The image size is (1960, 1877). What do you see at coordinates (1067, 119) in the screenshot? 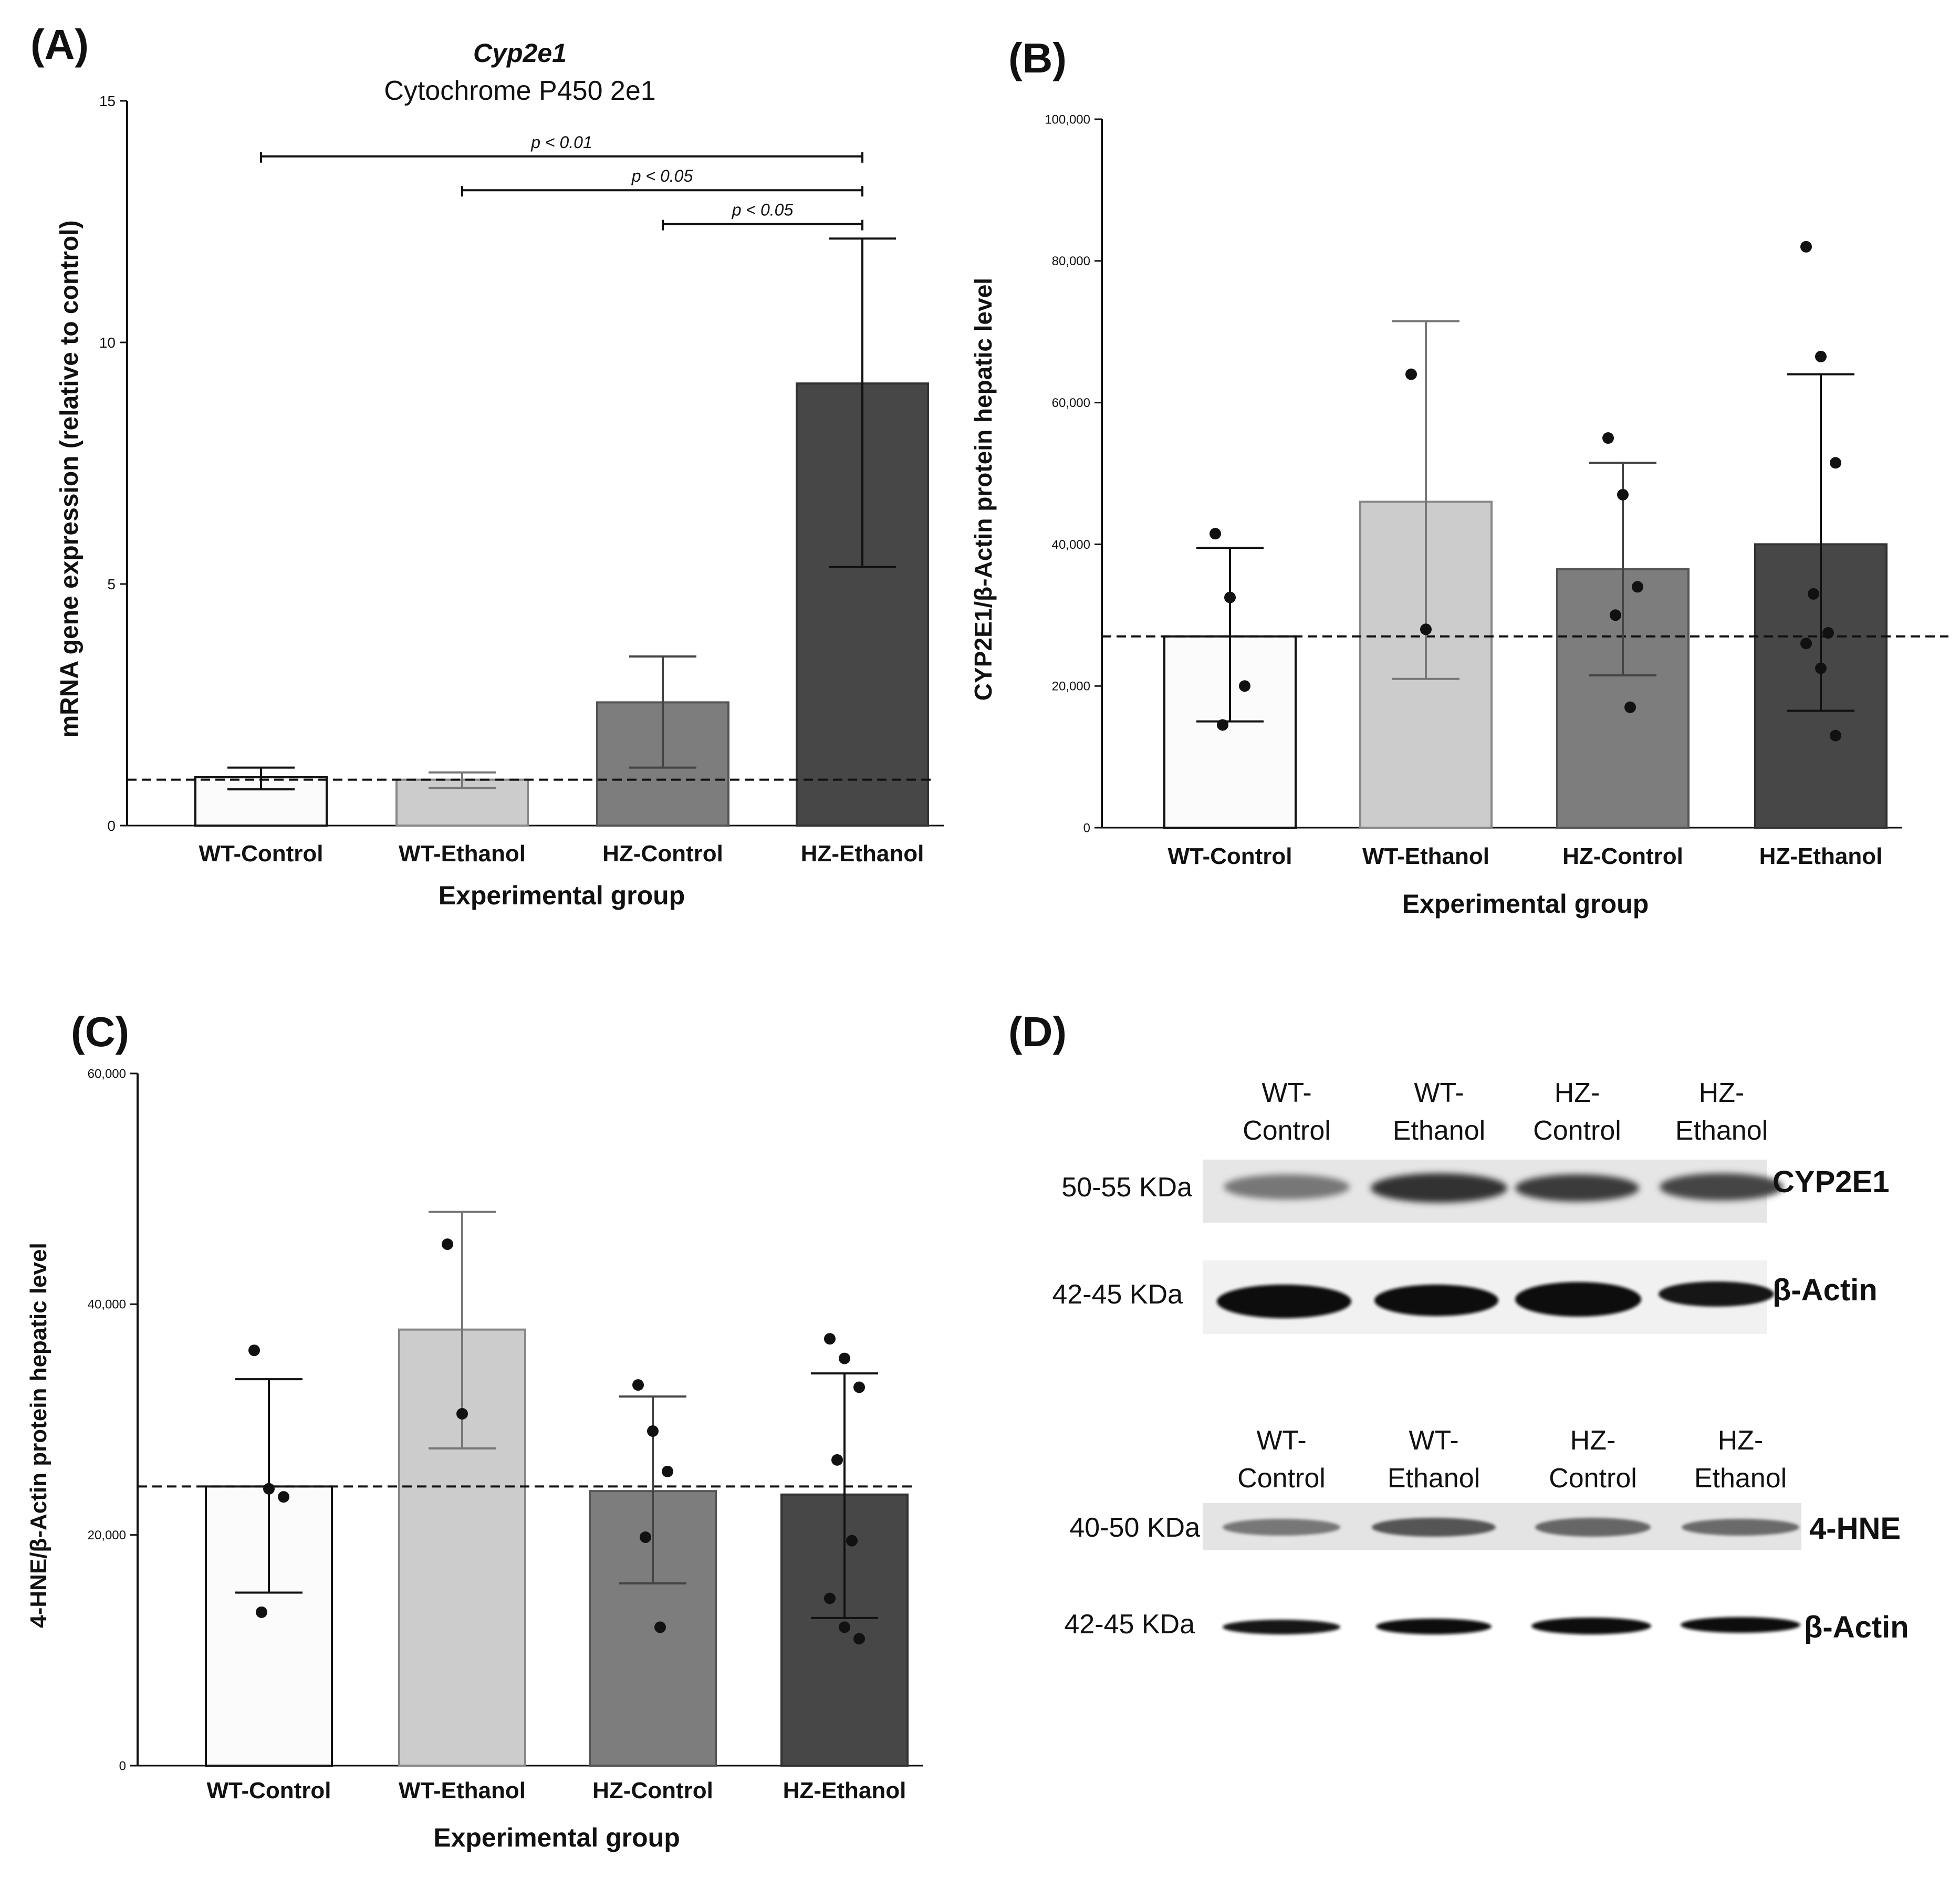
I see `y-tick-label: 100,000` at bounding box center [1067, 119].